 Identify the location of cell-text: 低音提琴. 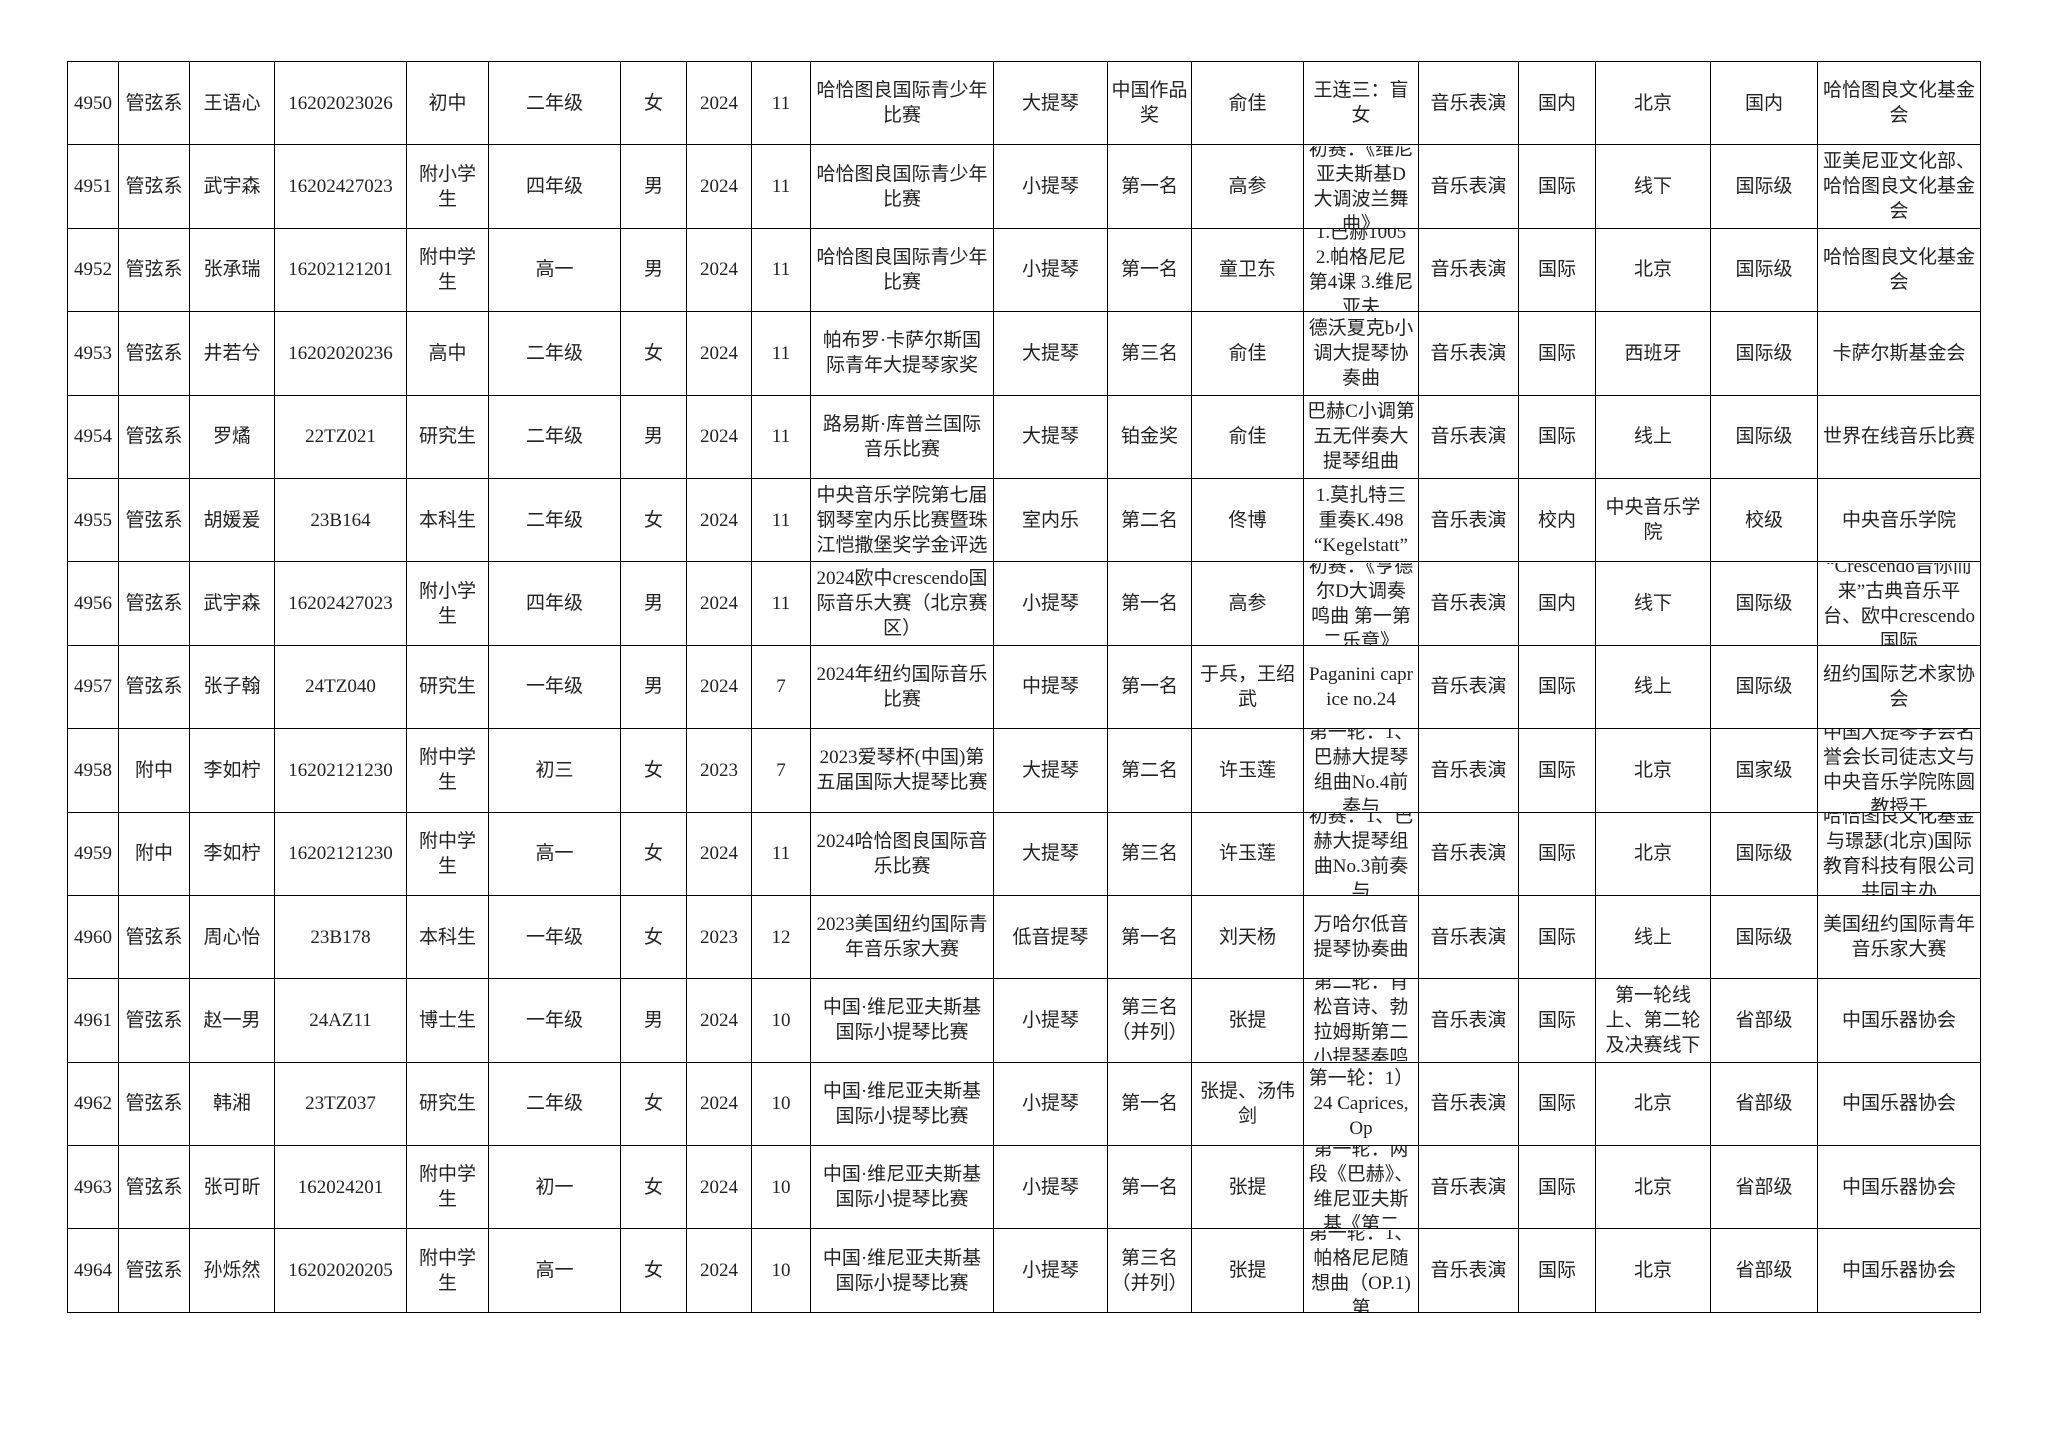
(1050, 937).